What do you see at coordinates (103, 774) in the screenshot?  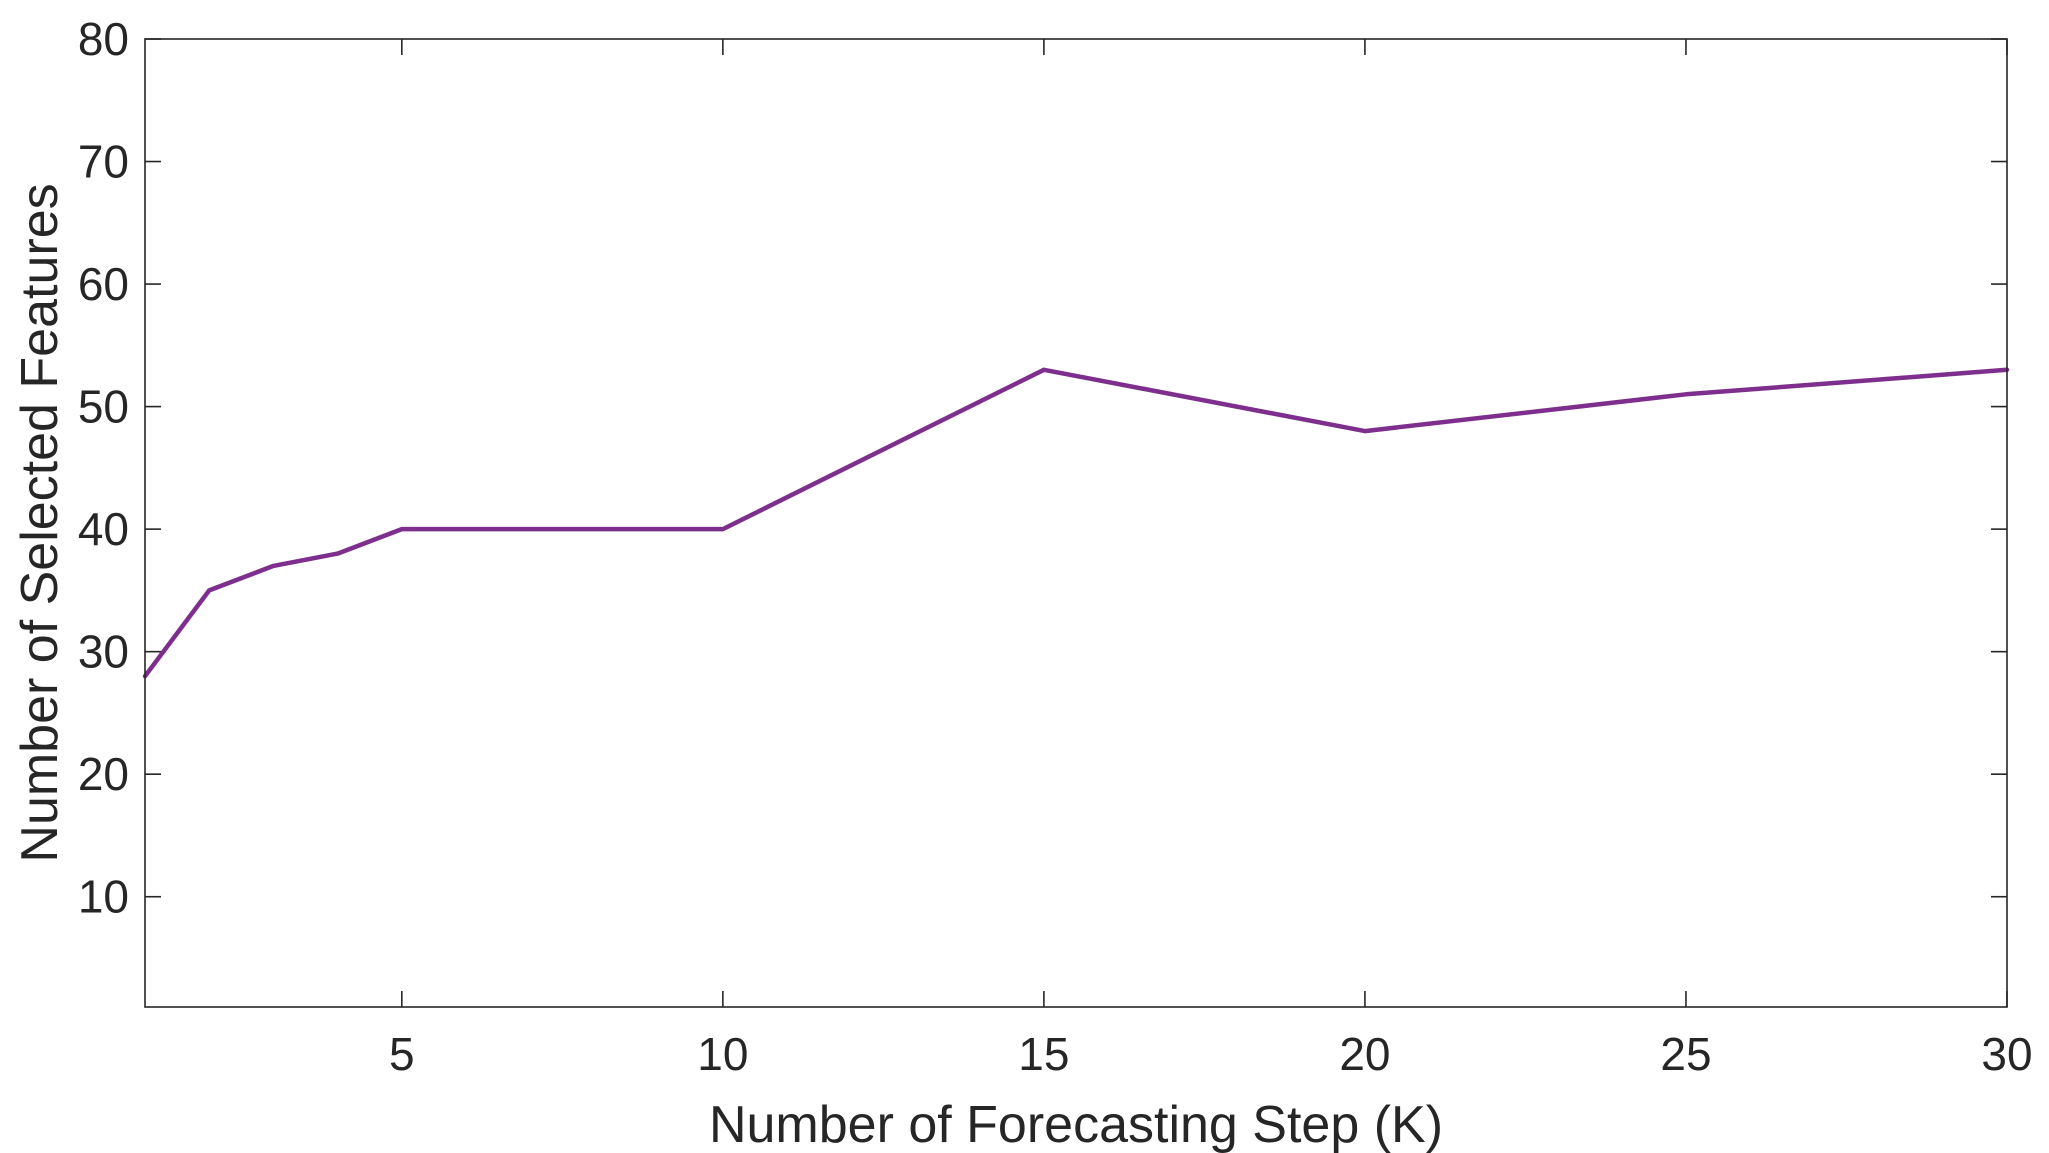 I see `y-tick-label: 20` at bounding box center [103, 774].